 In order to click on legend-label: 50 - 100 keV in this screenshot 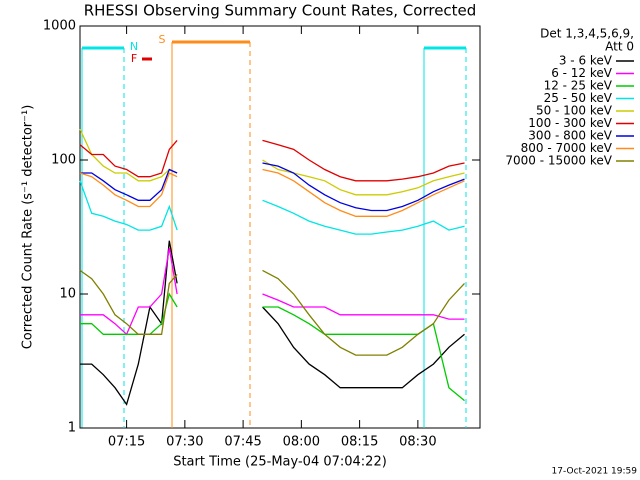, I will do `click(574, 111)`.